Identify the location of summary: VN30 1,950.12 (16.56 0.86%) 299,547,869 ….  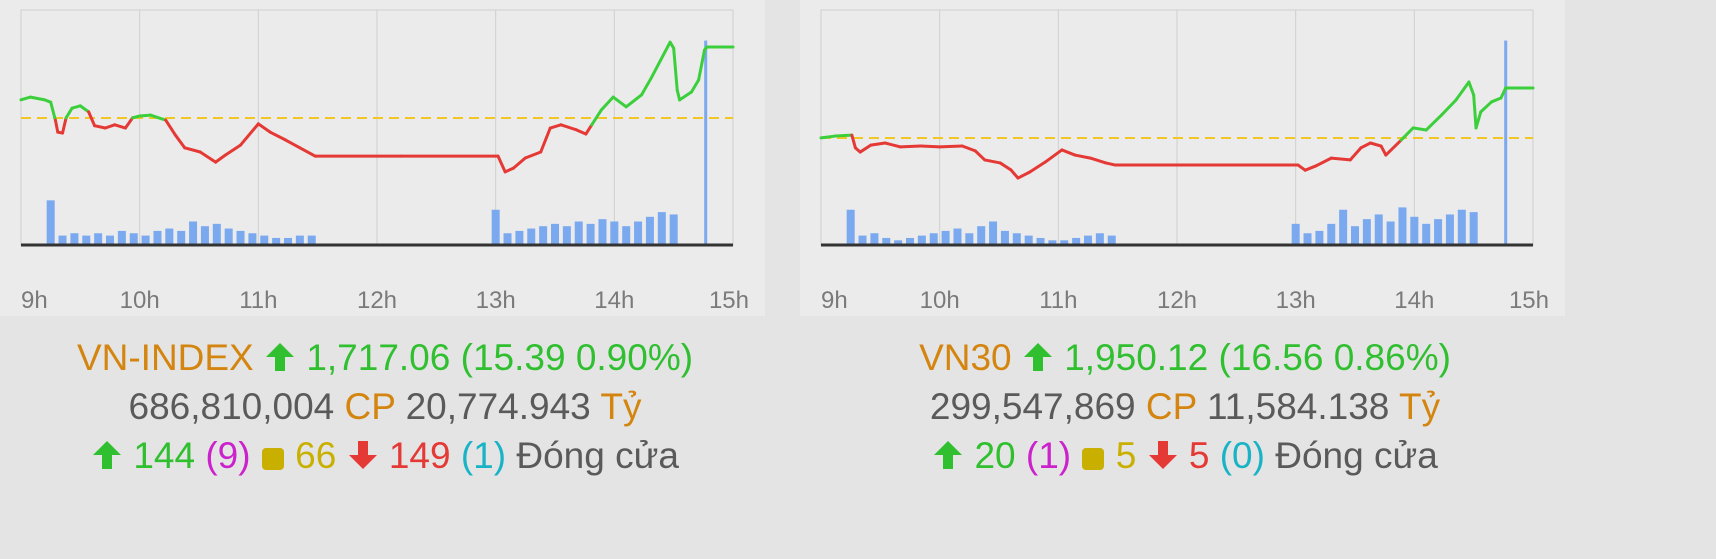
(1185, 406).